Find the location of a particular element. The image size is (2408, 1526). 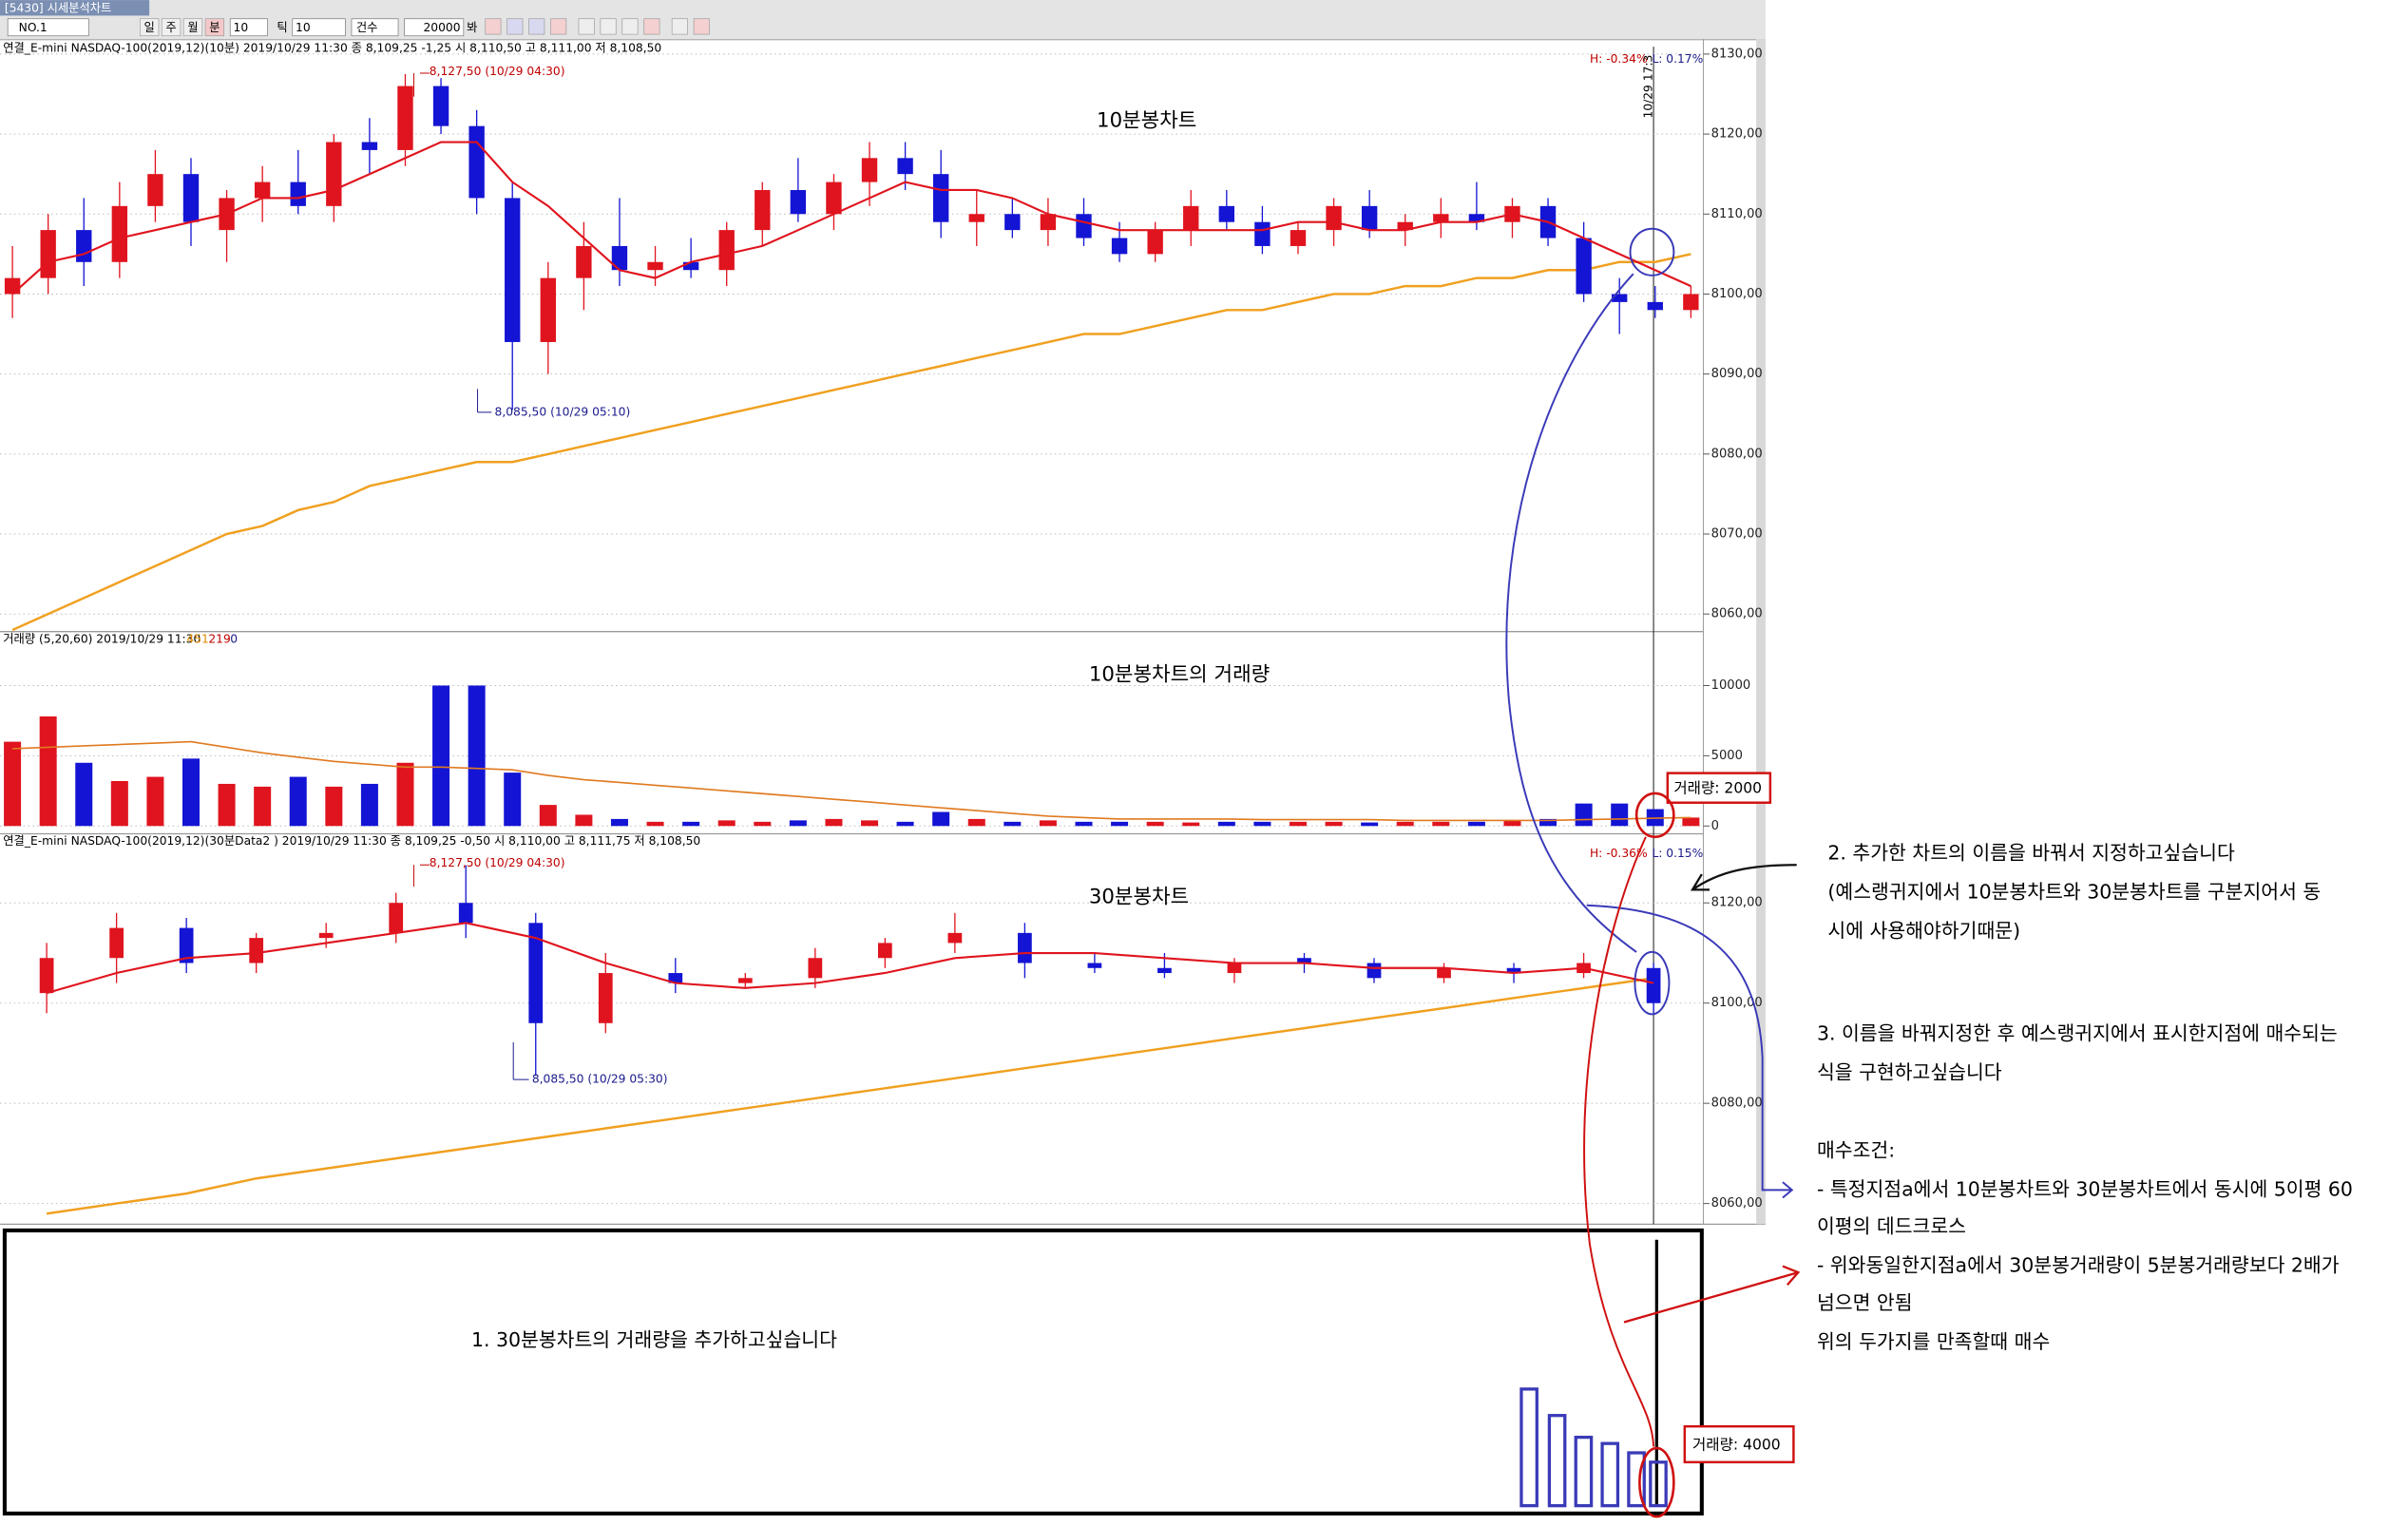

note-line: 넘으면 안됨 is located at coordinates (1865, 1302).